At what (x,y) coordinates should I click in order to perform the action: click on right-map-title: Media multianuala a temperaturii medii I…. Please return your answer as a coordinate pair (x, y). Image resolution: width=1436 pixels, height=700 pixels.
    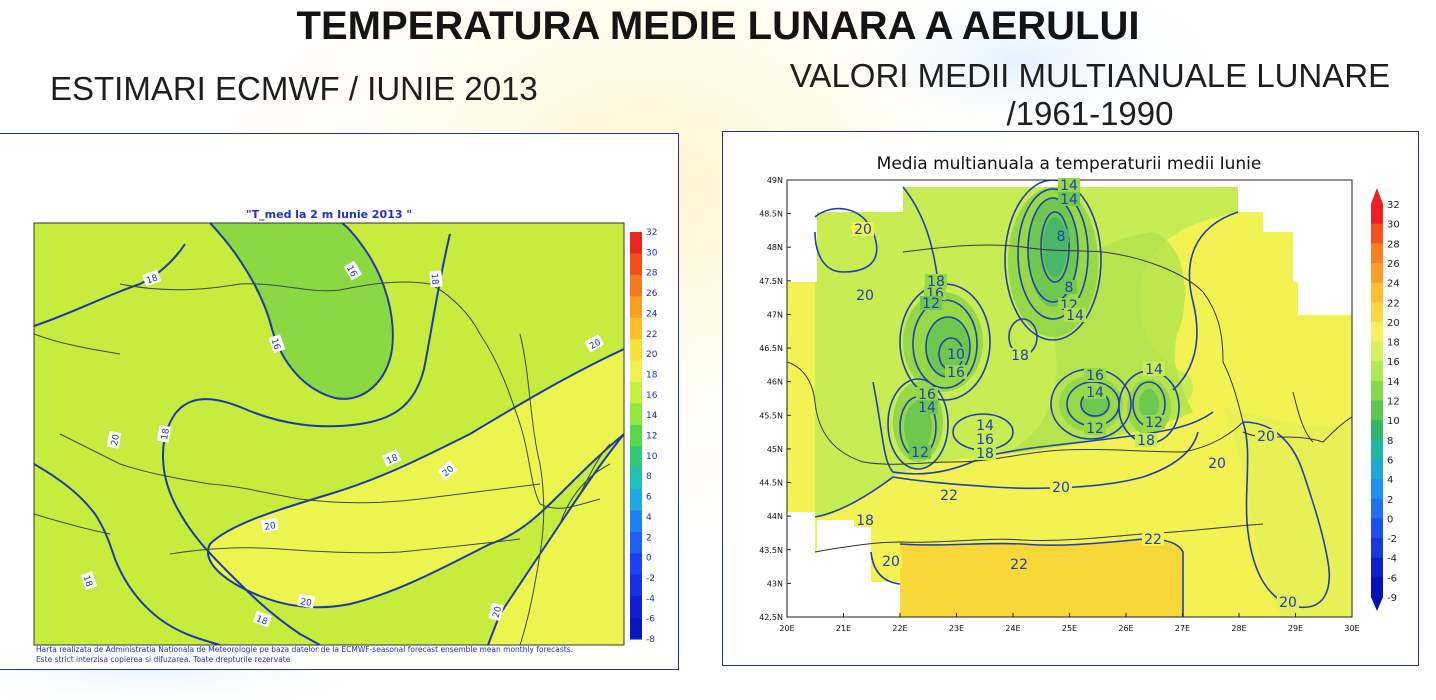
    Looking at the image, I should click on (1069, 164).